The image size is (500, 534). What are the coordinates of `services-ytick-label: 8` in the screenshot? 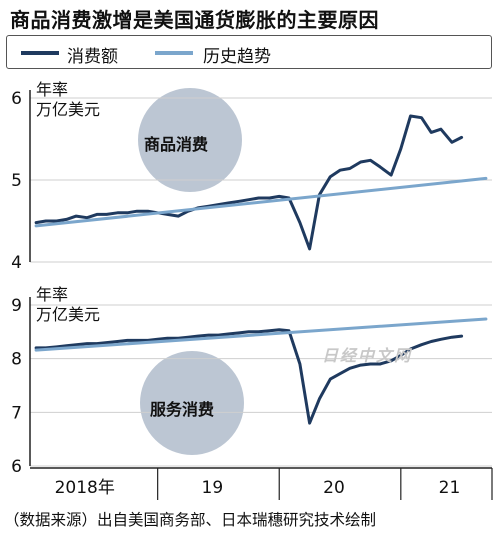 It's located at (16, 360).